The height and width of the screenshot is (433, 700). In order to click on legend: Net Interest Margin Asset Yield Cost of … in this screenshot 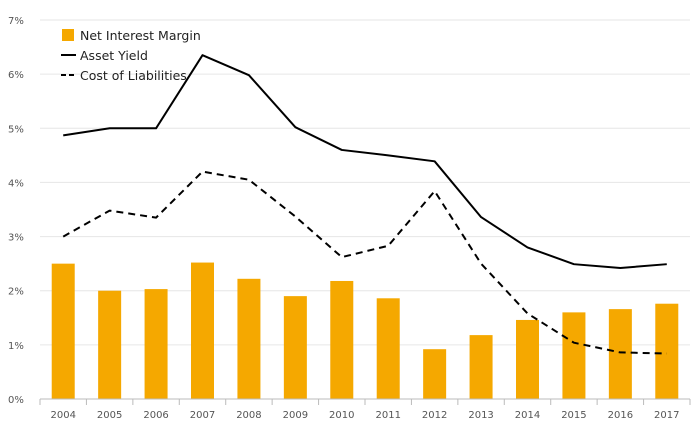, I will do `click(131, 55)`.